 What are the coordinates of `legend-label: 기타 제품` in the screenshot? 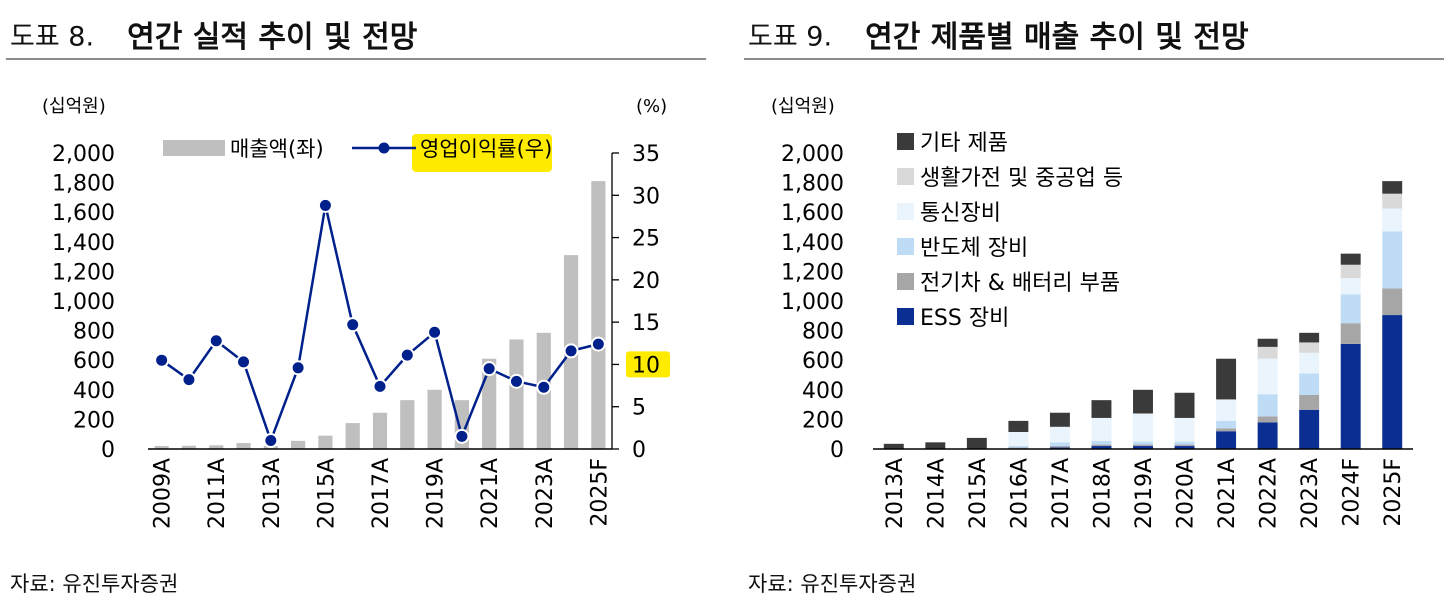 It's located at (964, 143).